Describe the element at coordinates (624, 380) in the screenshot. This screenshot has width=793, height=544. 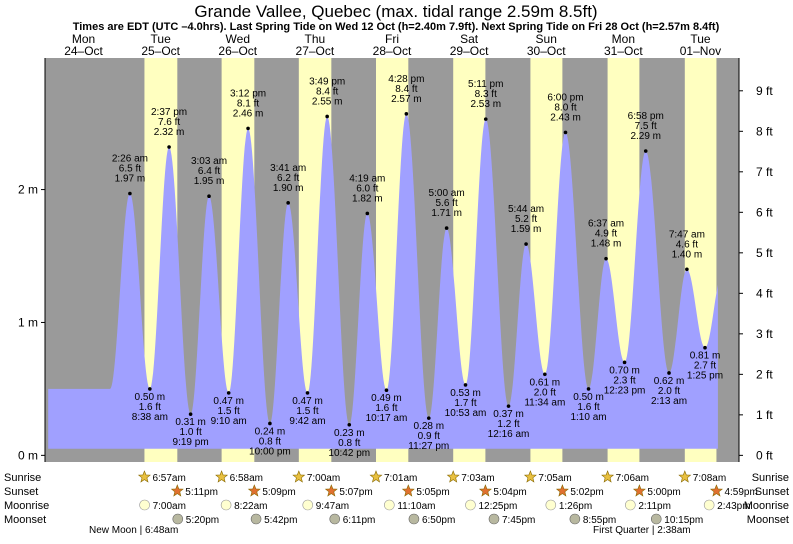
I see `tide-label: 2.3 ft` at that location.